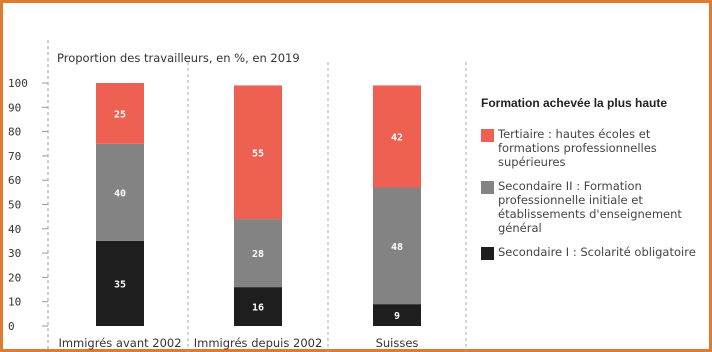  I want to click on bar-value-label: 42, so click(397, 137).